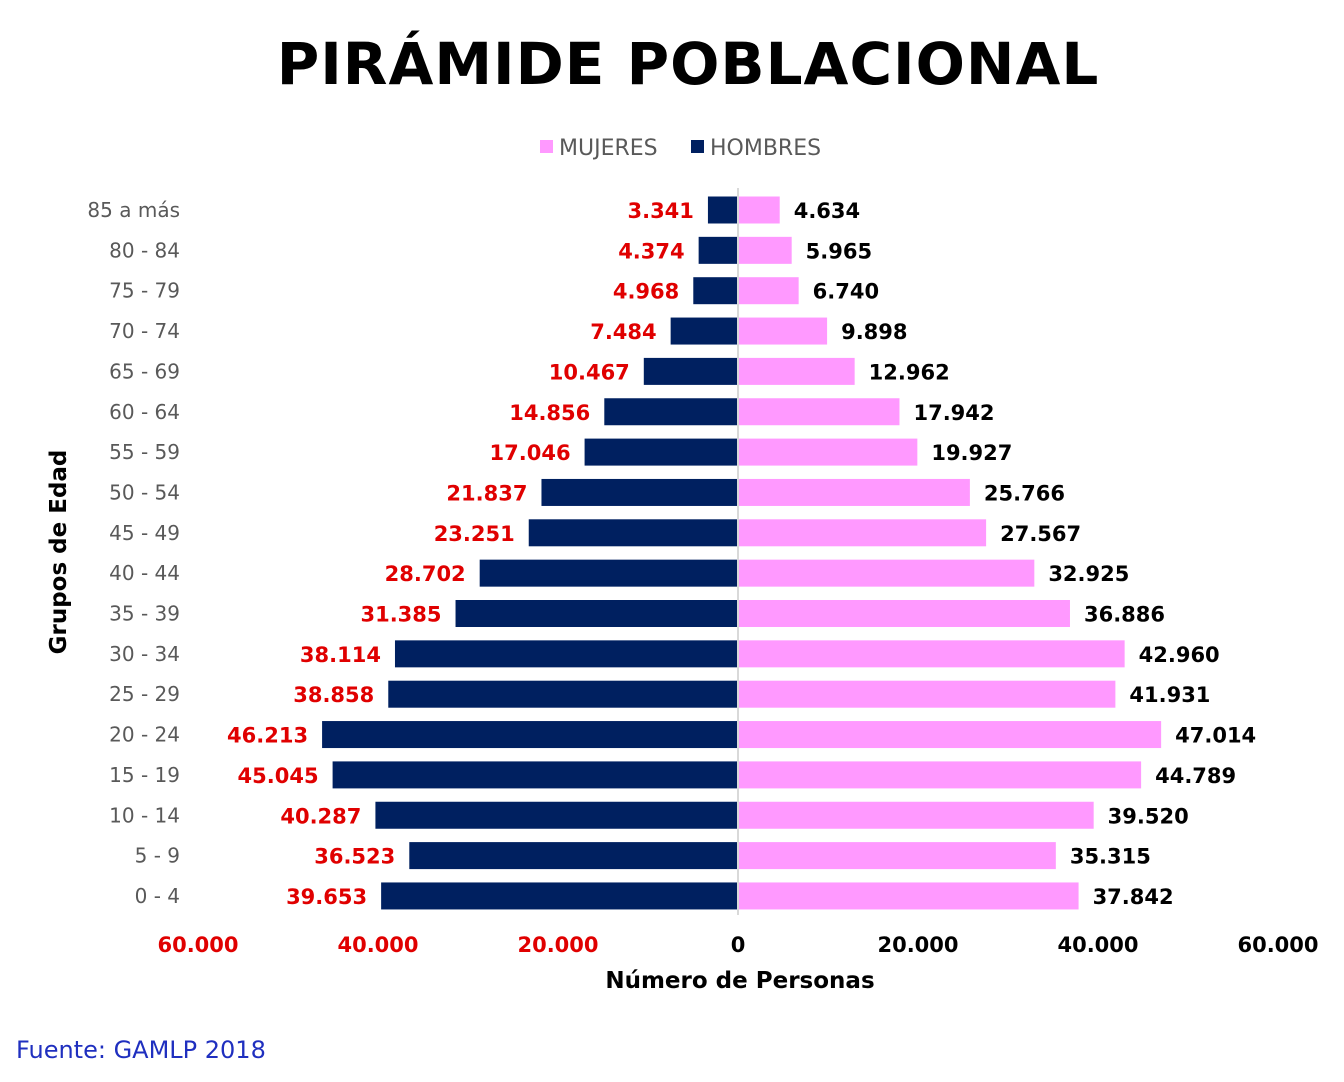  Describe the element at coordinates (474, 534) in the screenshot. I see `value-label-hombres: 23.251` at that location.